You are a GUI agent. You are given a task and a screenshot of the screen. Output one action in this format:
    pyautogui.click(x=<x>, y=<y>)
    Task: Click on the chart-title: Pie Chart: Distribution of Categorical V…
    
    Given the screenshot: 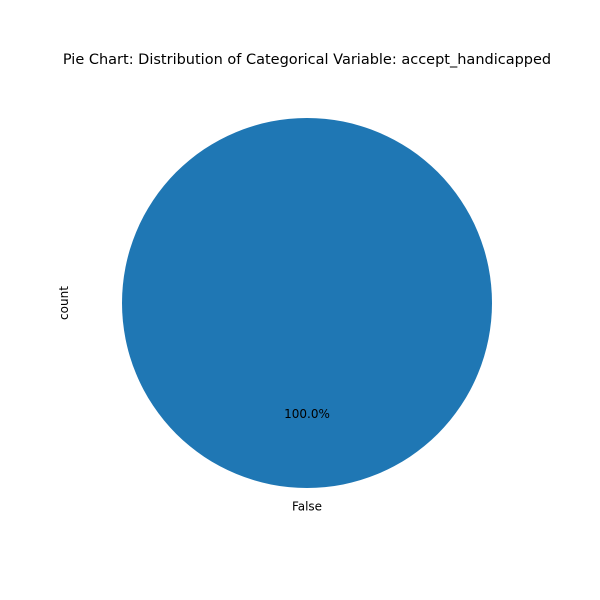 What is the action you would take?
    pyautogui.click(x=307, y=60)
    